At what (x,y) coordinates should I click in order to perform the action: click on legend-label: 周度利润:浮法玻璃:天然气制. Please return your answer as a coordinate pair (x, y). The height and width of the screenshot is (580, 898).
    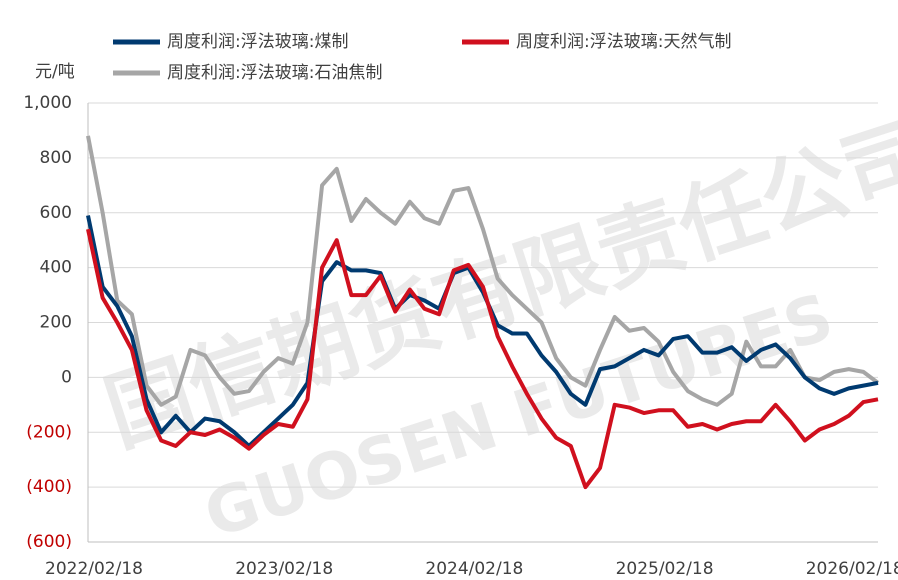
    Looking at the image, I should click on (623, 42).